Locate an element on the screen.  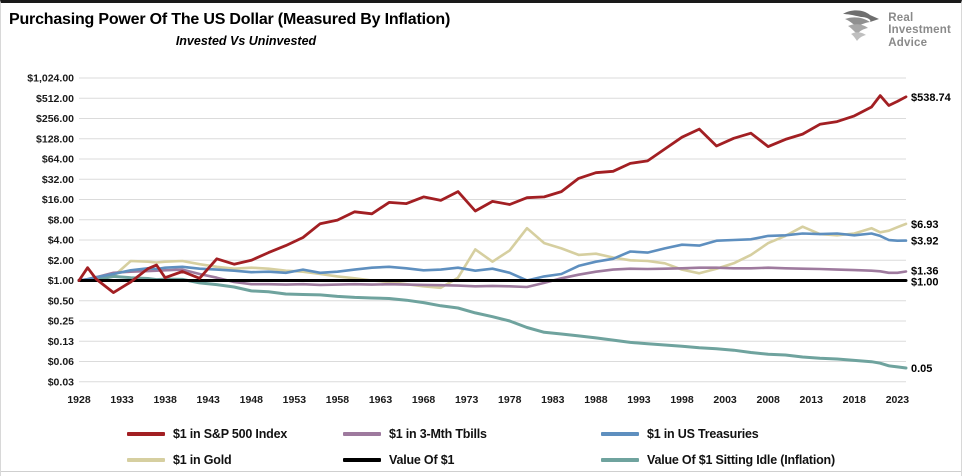
brand-name: Real Investment Advice is located at coordinates (919, 31).